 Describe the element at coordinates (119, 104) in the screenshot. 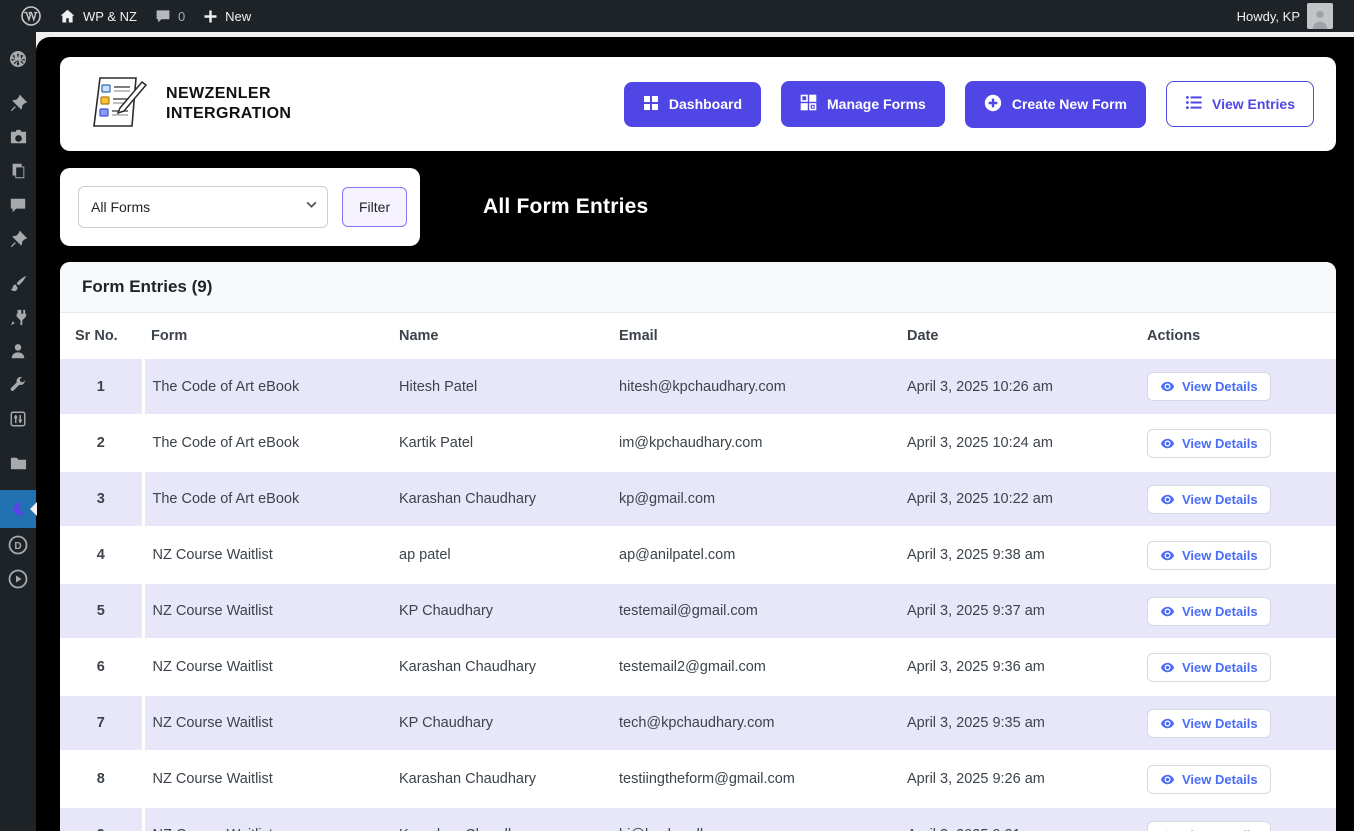

I see `newzenler-logo` at that location.